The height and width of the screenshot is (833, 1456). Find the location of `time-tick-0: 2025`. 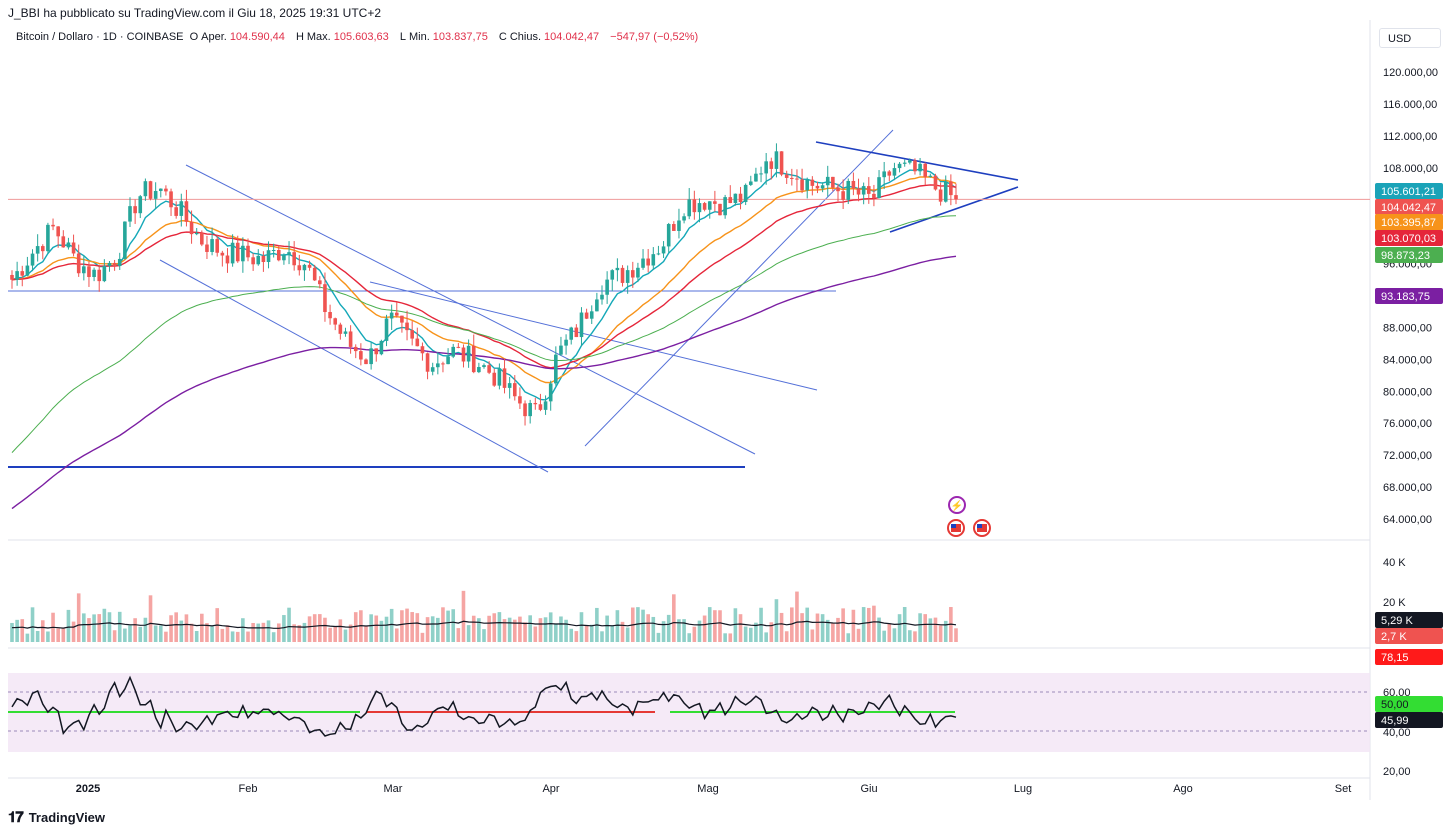

time-tick-0: 2025 is located at coordinates (88, 789).